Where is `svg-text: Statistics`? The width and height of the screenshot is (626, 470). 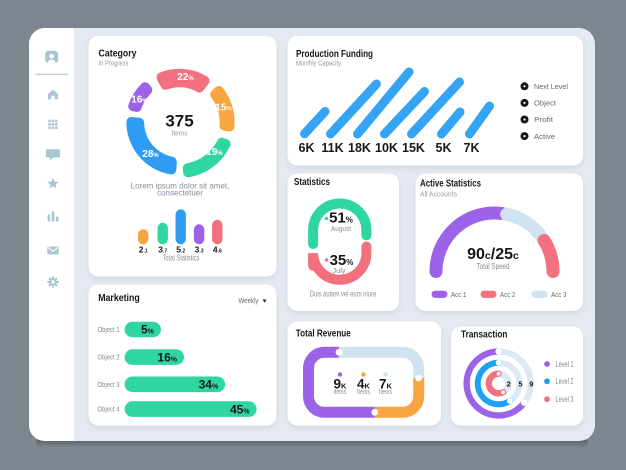 svg-text: Statistics is located at coordinates (312, 182).